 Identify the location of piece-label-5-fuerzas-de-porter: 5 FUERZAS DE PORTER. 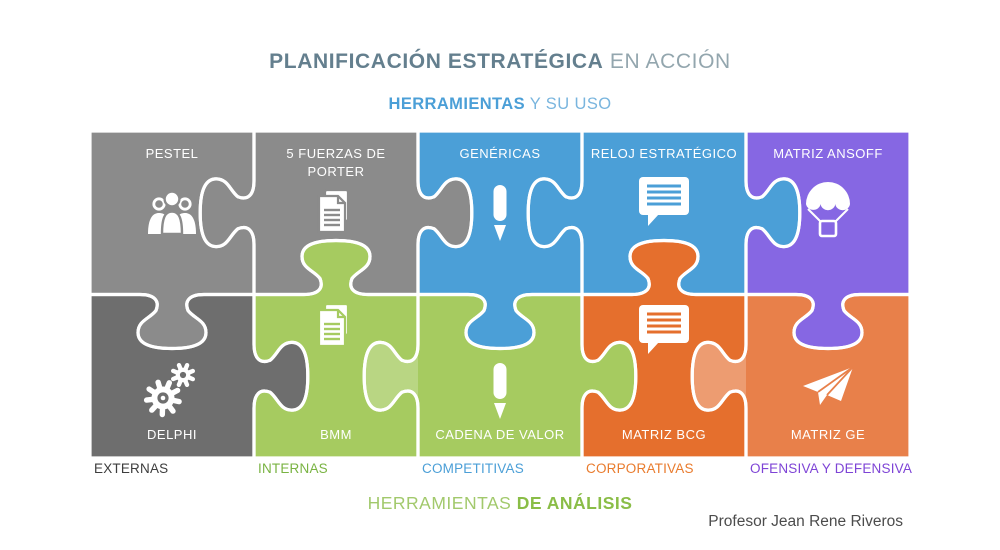
(336, 162).